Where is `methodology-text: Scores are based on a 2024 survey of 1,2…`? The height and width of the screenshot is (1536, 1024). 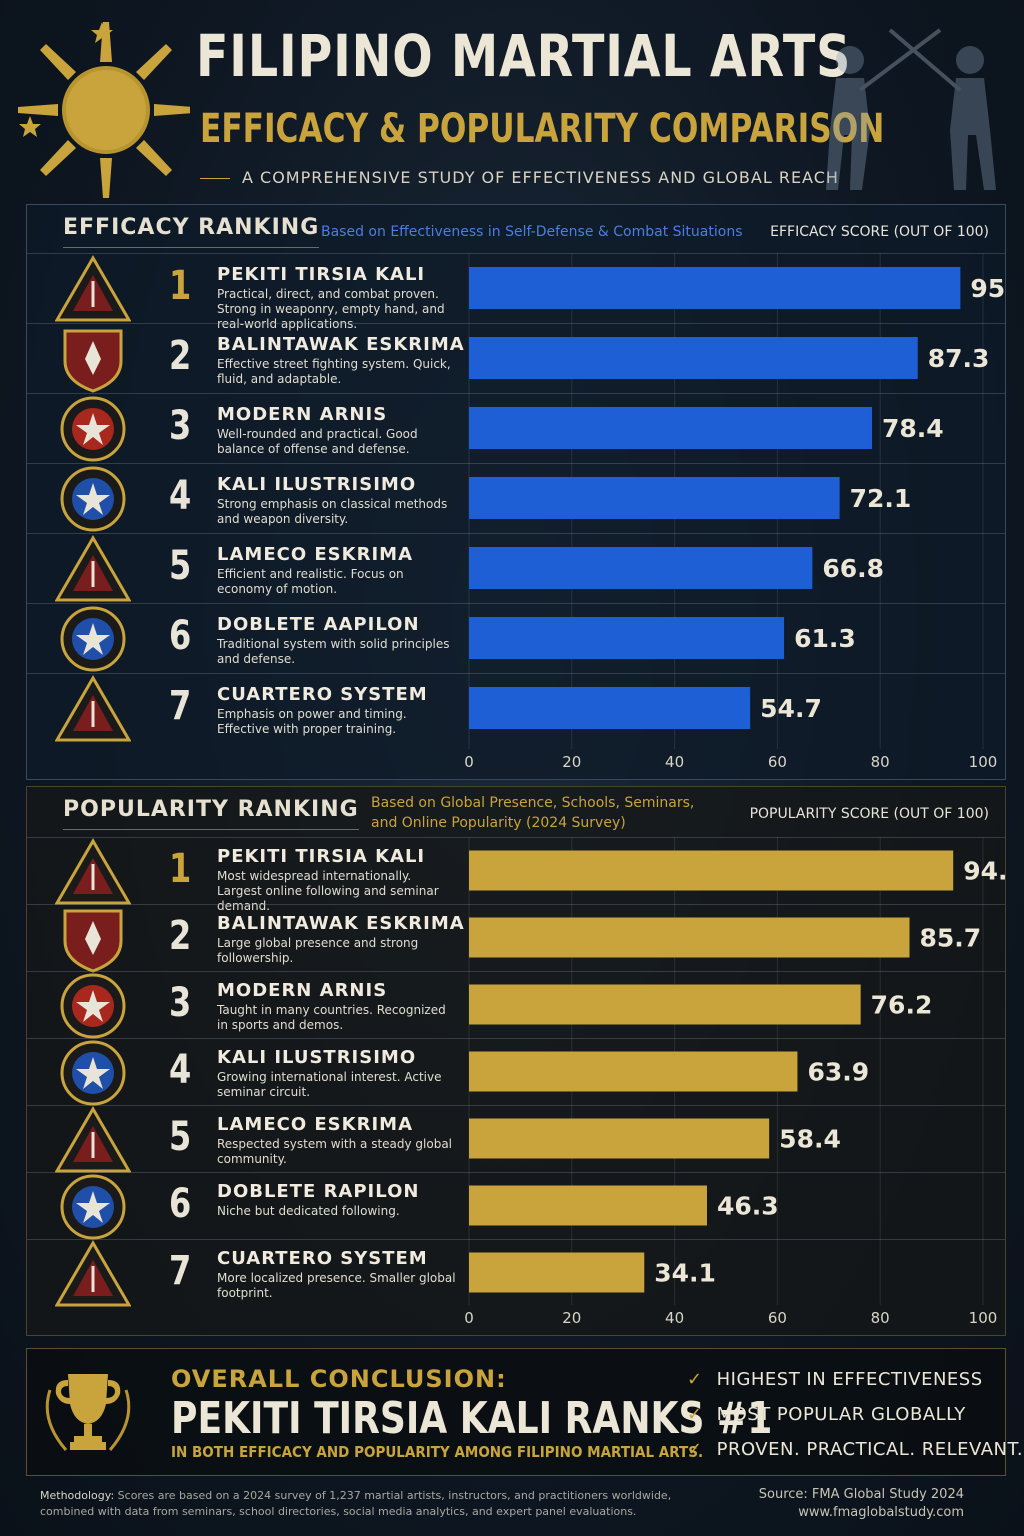 methodology-text: Scores are based on a 2024 survey of 1,2… is located at coordinates (356, 1503).